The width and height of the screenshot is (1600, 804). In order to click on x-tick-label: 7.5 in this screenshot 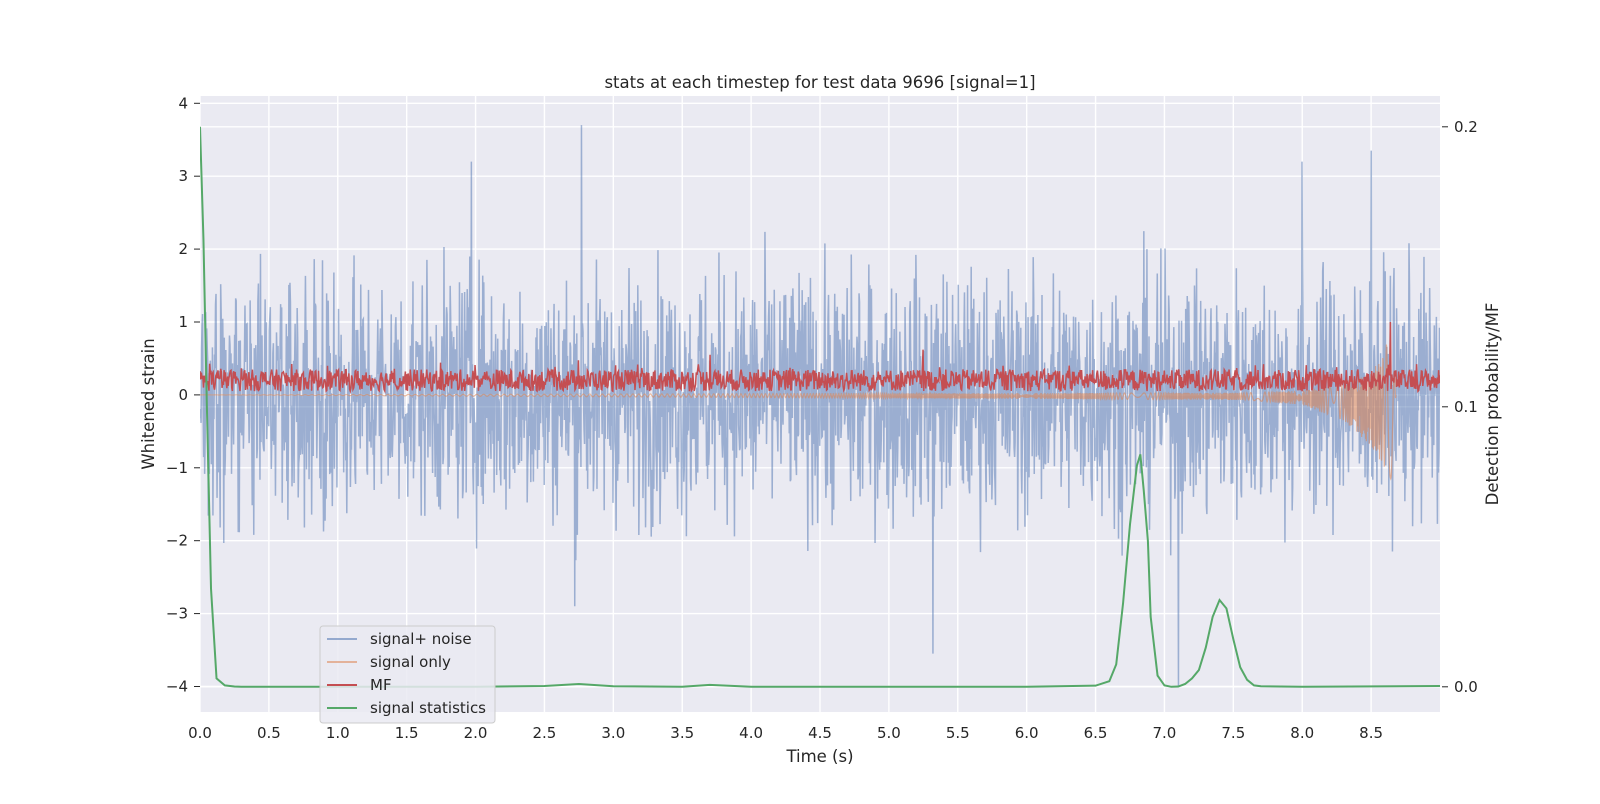, I will do `click(1233, 733)`.